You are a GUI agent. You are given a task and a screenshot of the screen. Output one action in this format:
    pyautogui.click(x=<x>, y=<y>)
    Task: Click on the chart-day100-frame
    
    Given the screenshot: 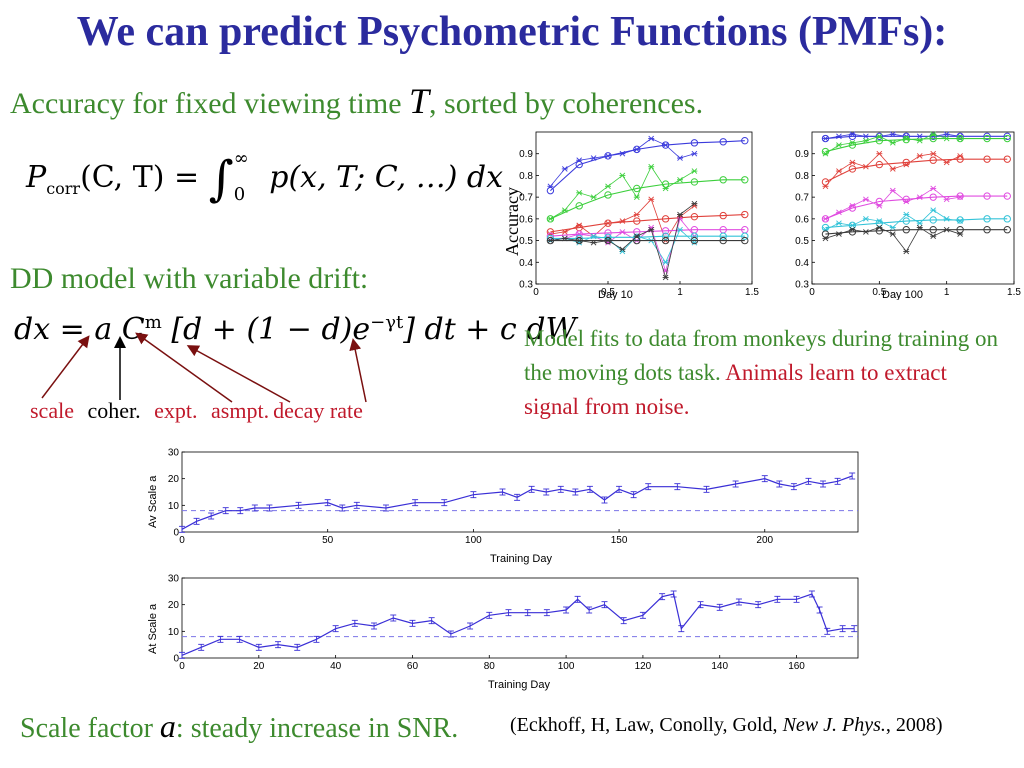 What is the action you would take?
    pyautogui.click(x=913, y=208)
    